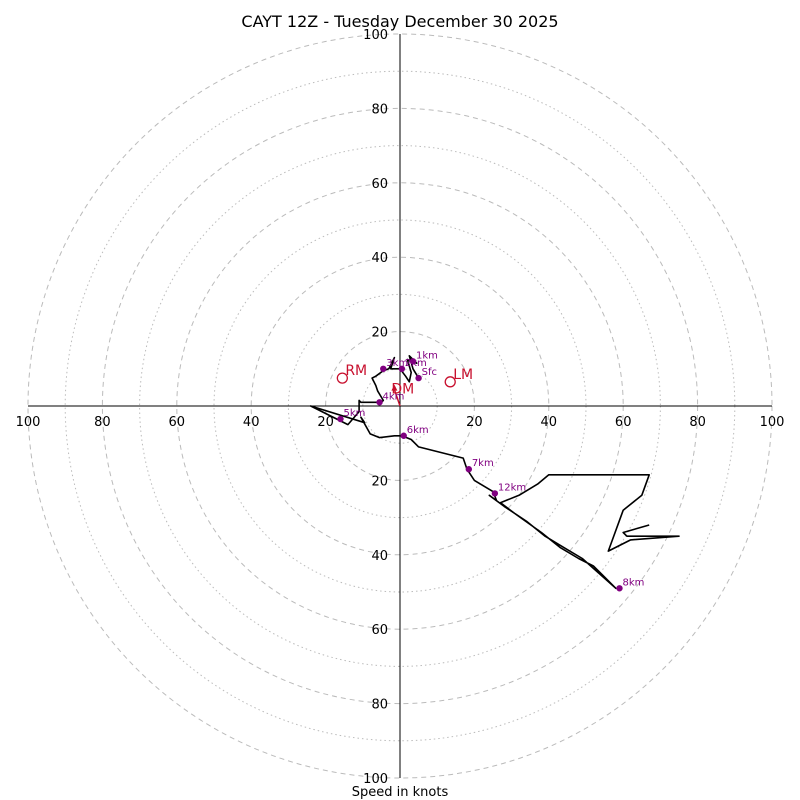 Image resolution: width=800 pixels, height=800 pixels. I want to click on height-marker-8km, so click(619, 588).